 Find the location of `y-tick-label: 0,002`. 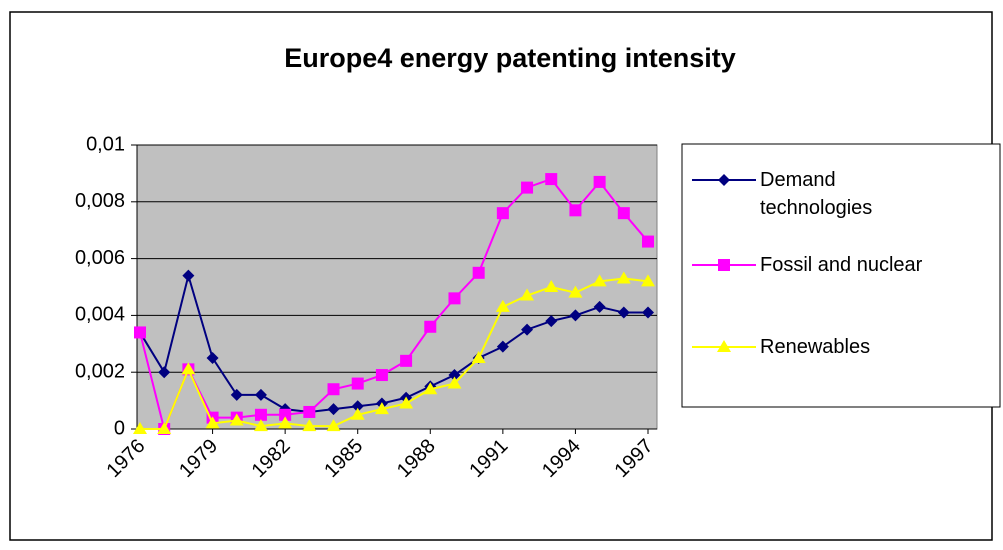

y-tick-label: 0,002 is located at coordinates (100, 371).